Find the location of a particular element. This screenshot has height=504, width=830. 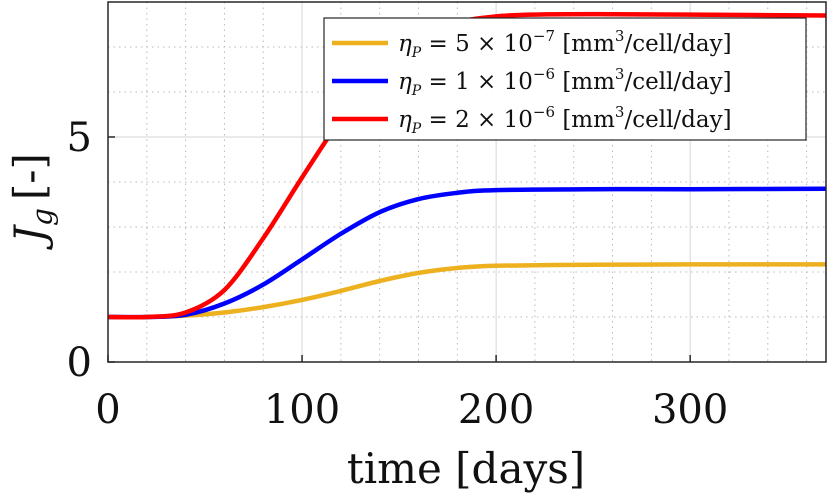

y-axis-label-main: J is located at coordinates (29, 237).